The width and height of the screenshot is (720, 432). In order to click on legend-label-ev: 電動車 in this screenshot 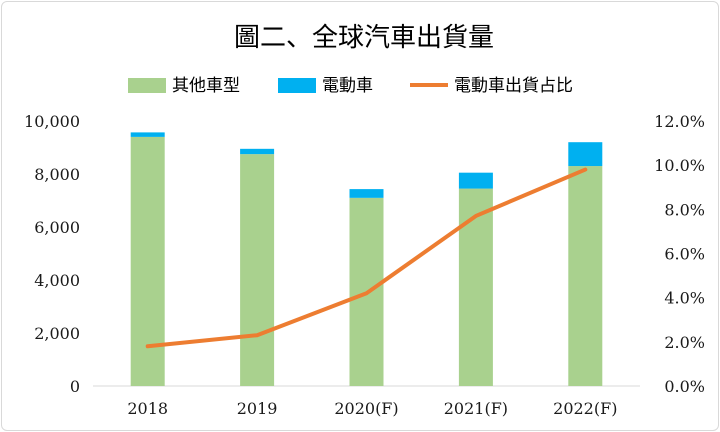, I will do `click(347, 86)`.